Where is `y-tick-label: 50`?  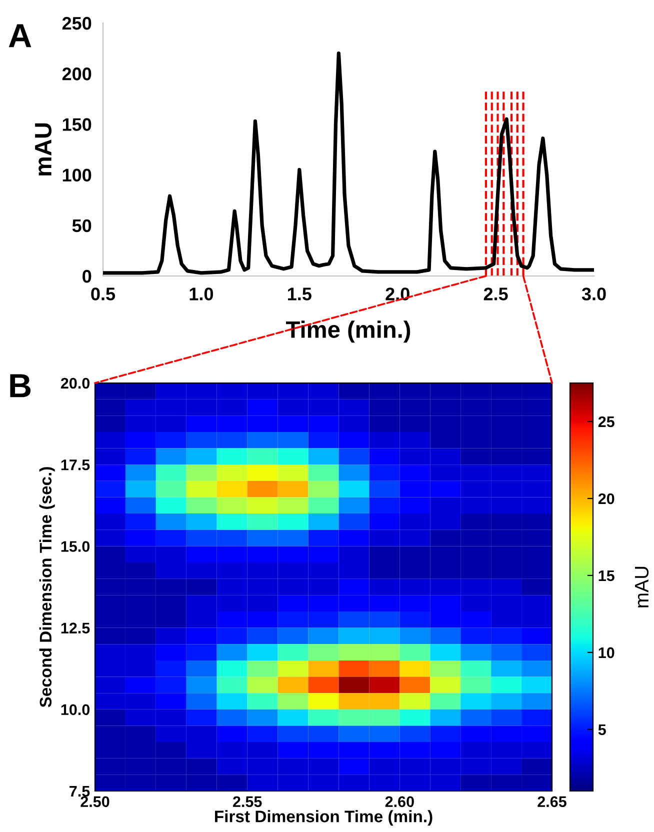
y-tick-label: 50 is located at coordinates (82, 225).